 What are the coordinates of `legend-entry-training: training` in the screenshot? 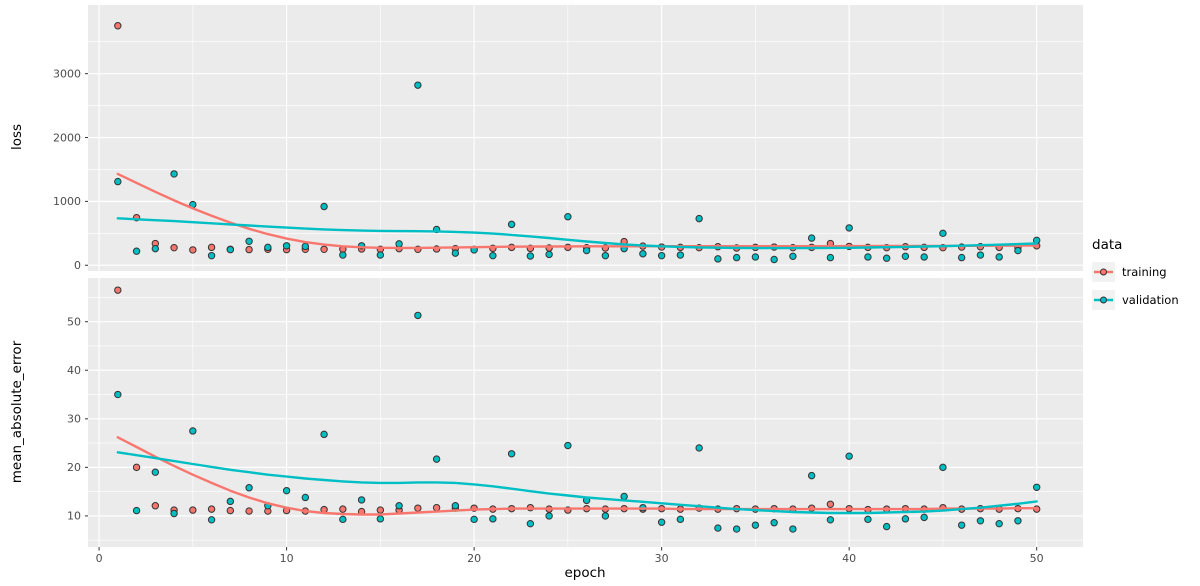 It's located at (1135, 272).